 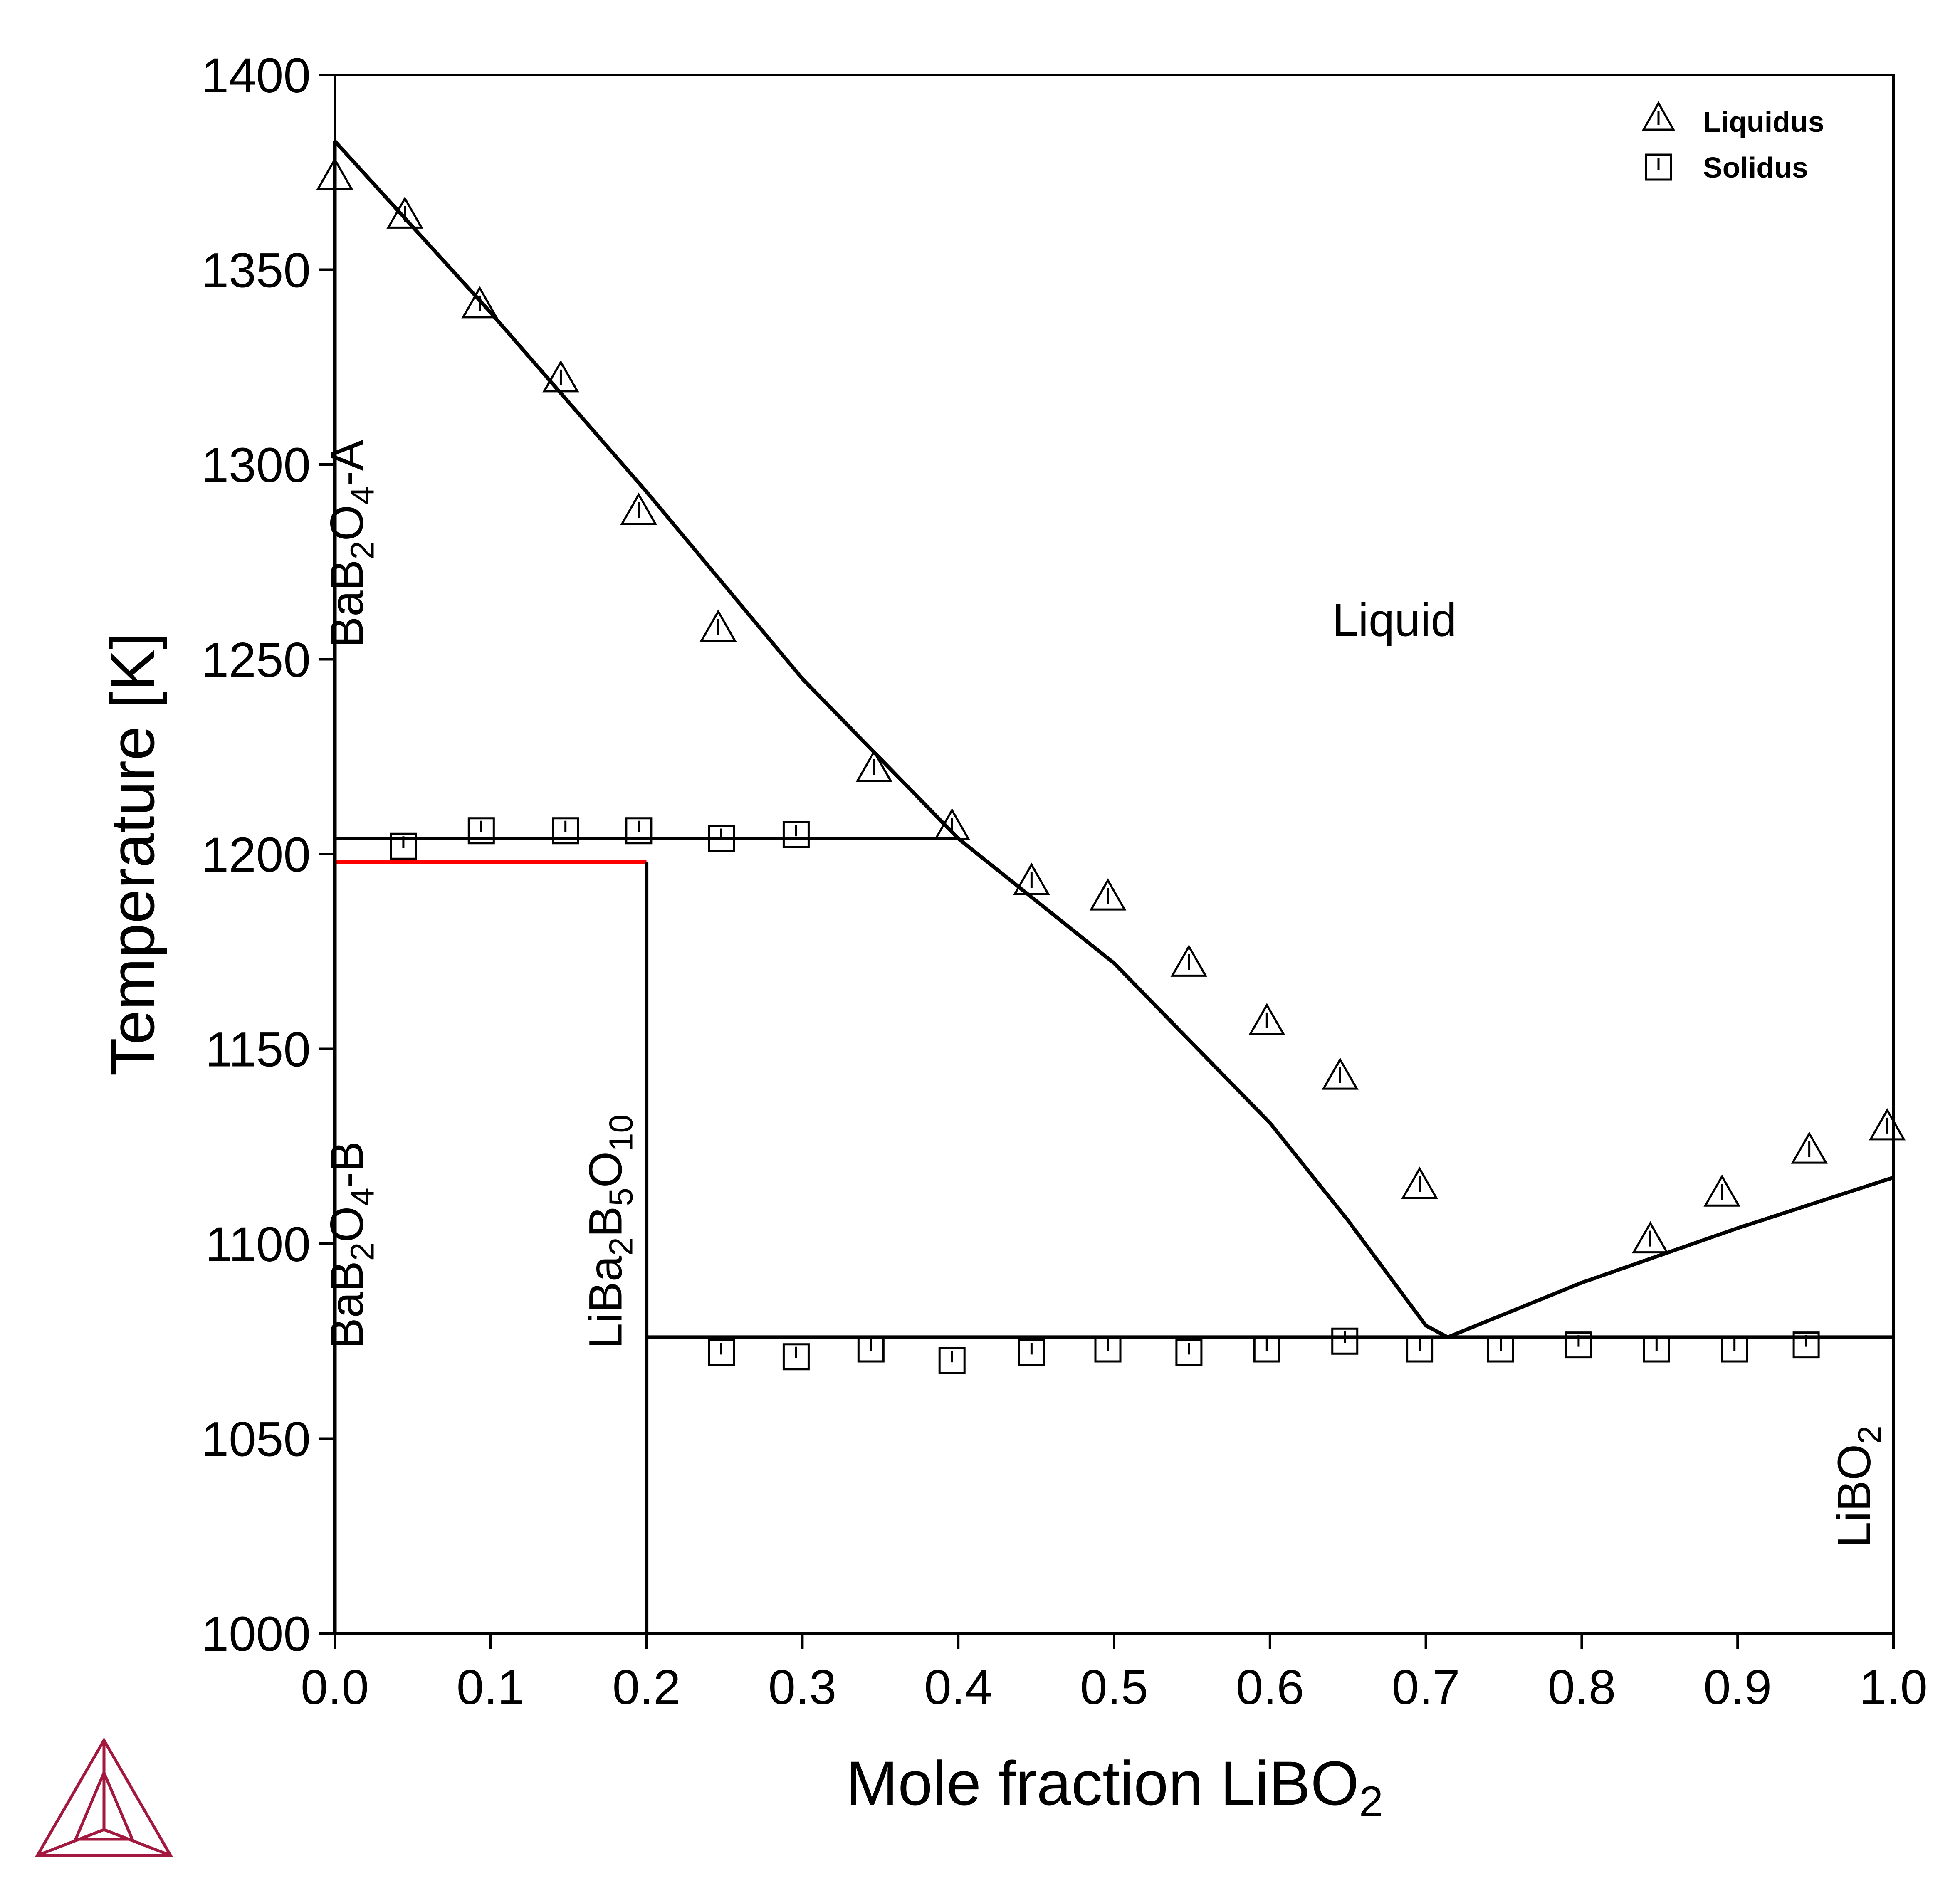 What do you see at coordinates (256, 854) in the screenshot?
I see `y-tick-label: 1200` at bounding box center [256, 854].